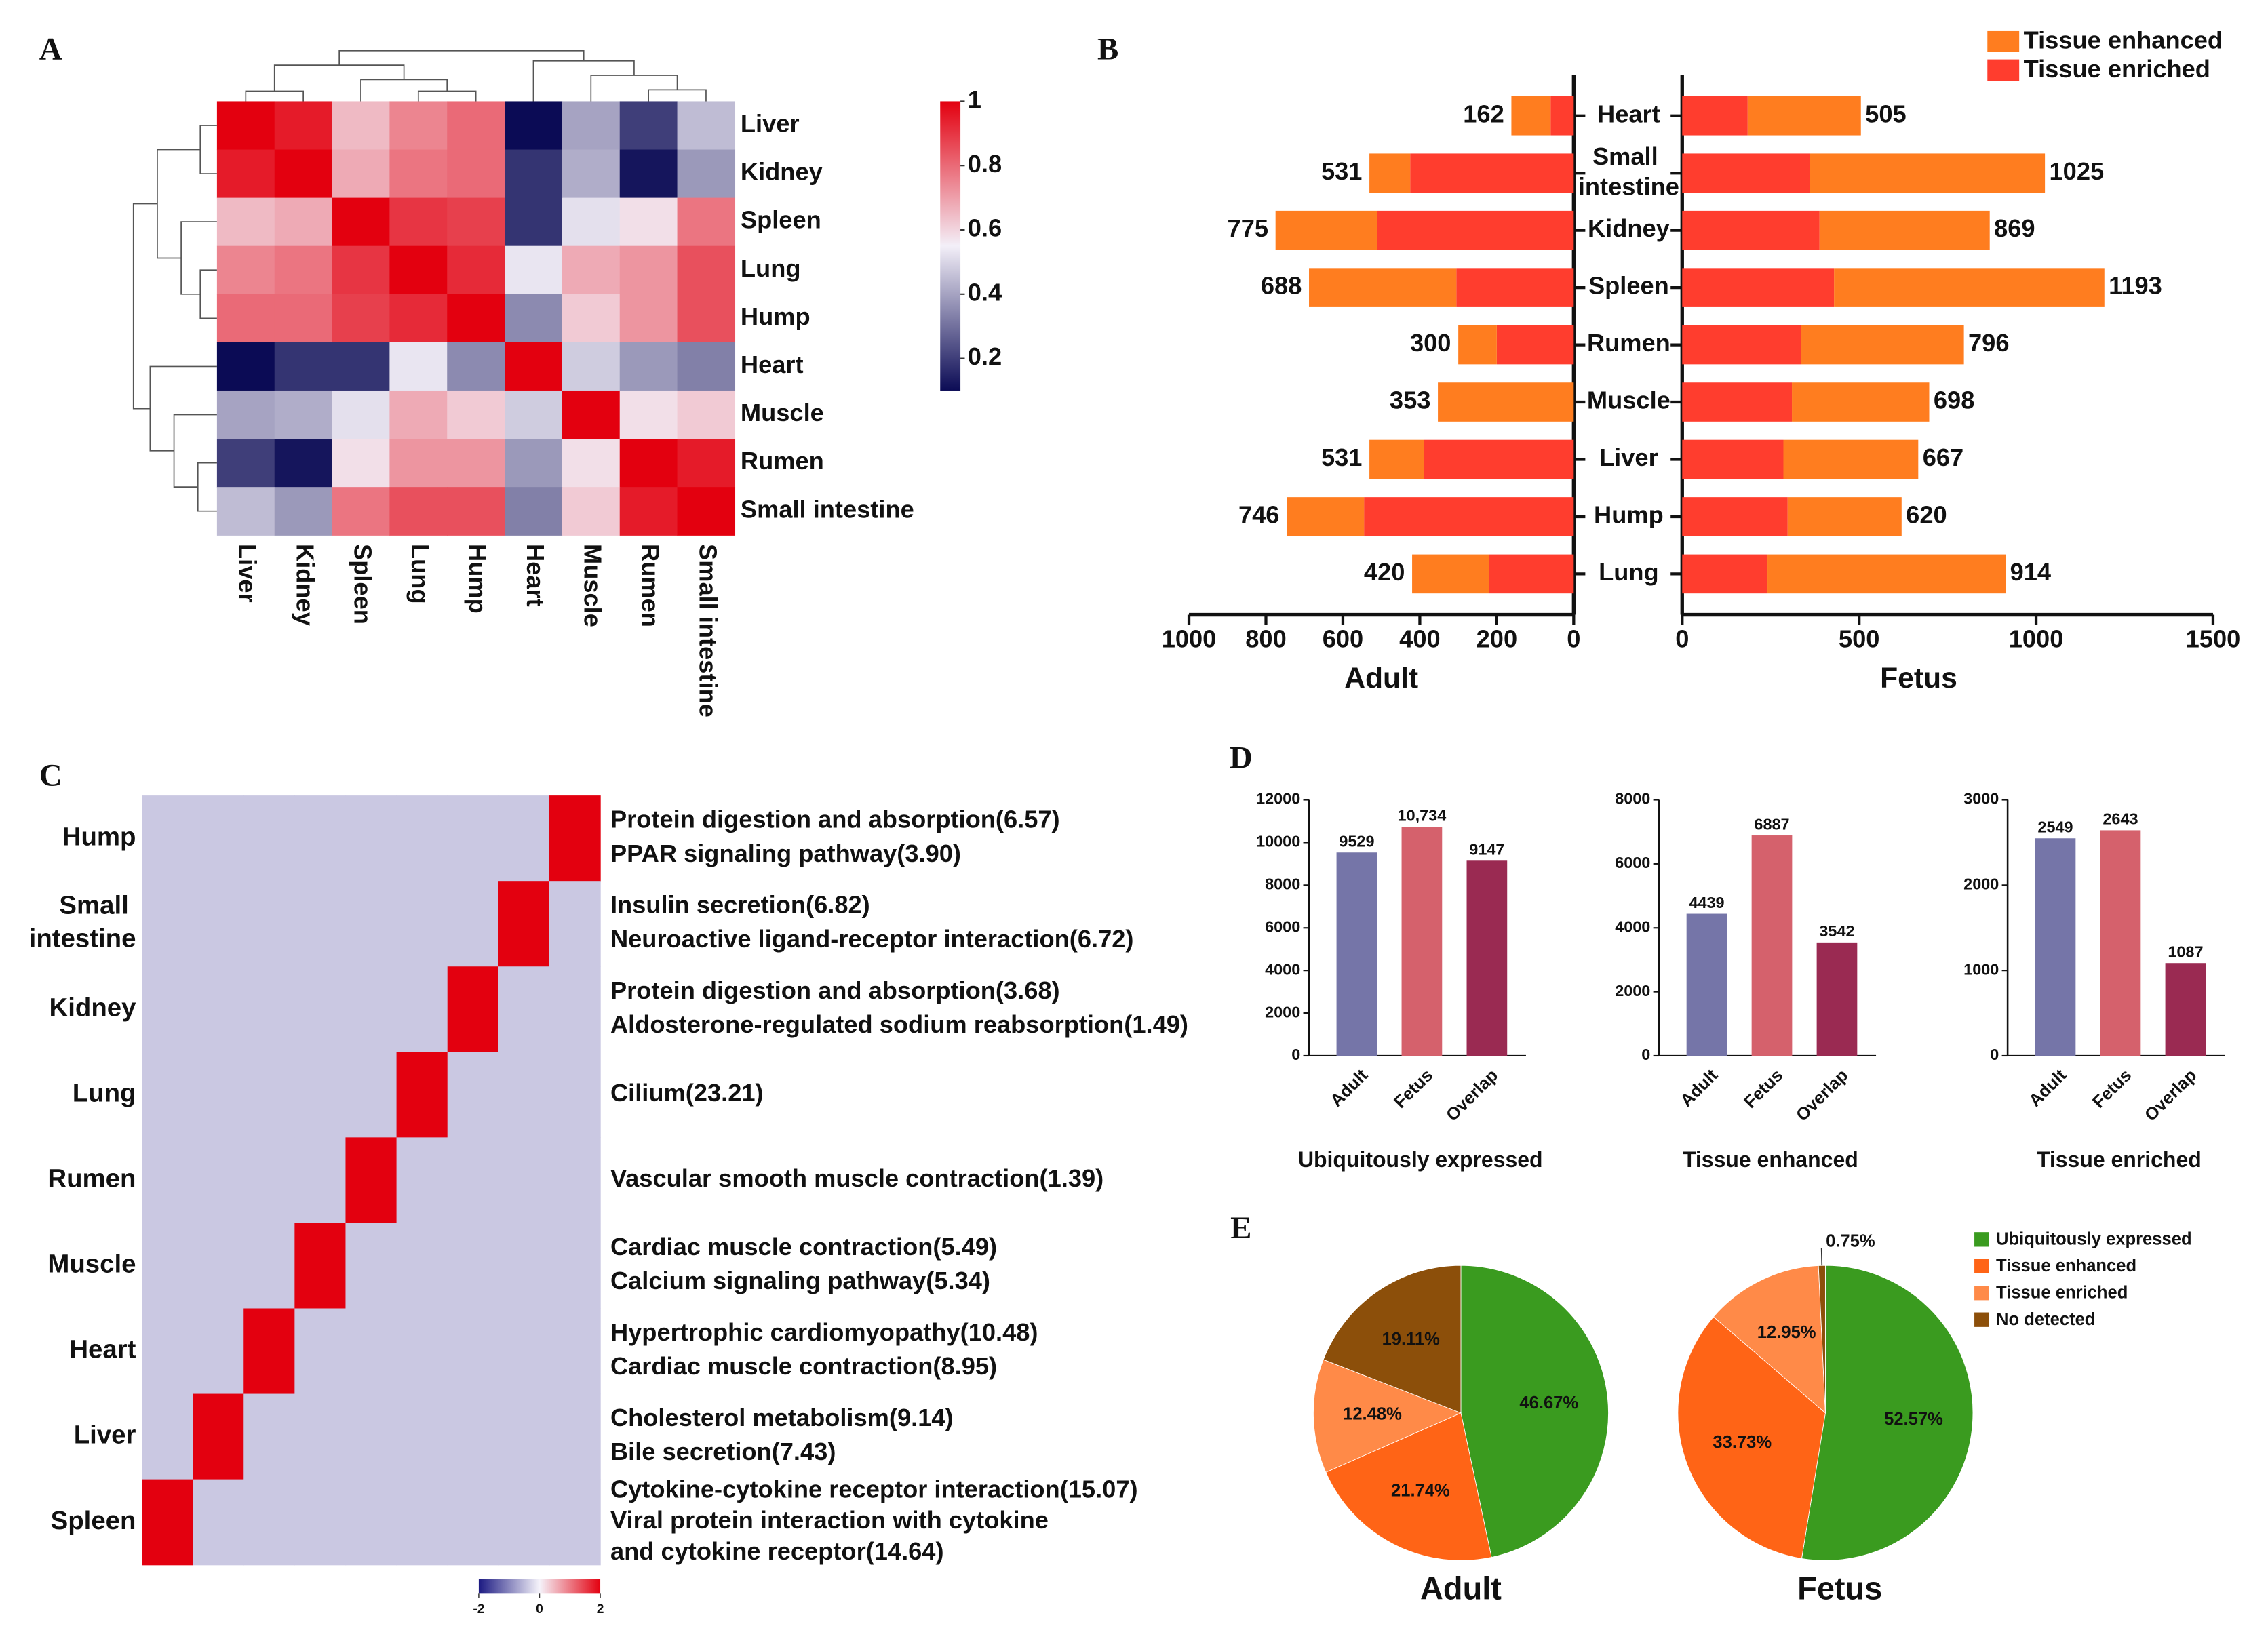 The image size is (2268, 1643). What do you see at coordinates (2055, 827) in the screenshot?
I see `value-label: 2549` at bounding box center [2055, 827].